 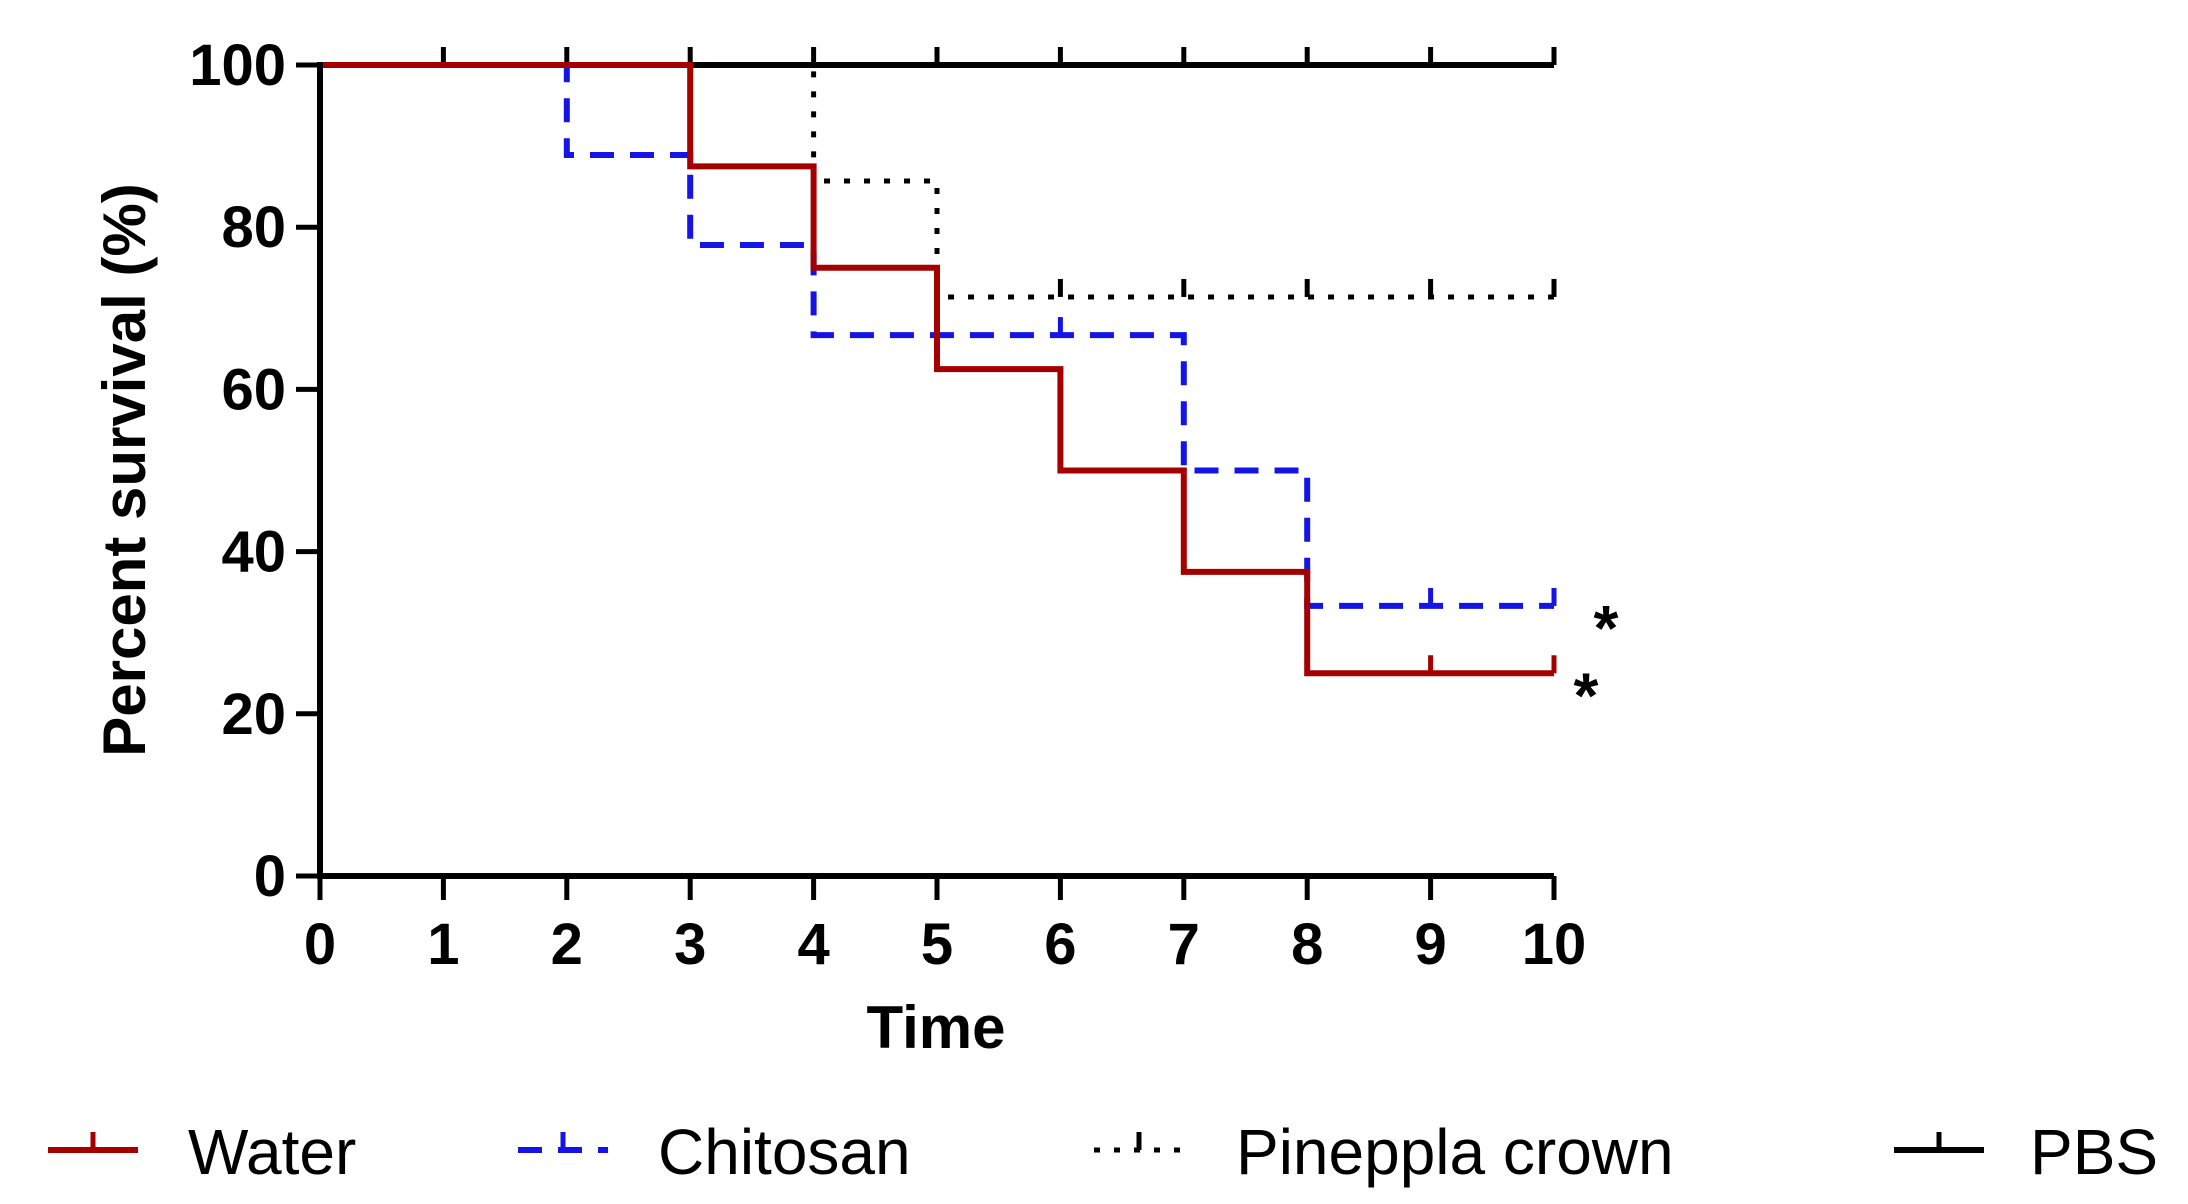 I want to click on x-tick-label: 4, so click(x=813, y=944).